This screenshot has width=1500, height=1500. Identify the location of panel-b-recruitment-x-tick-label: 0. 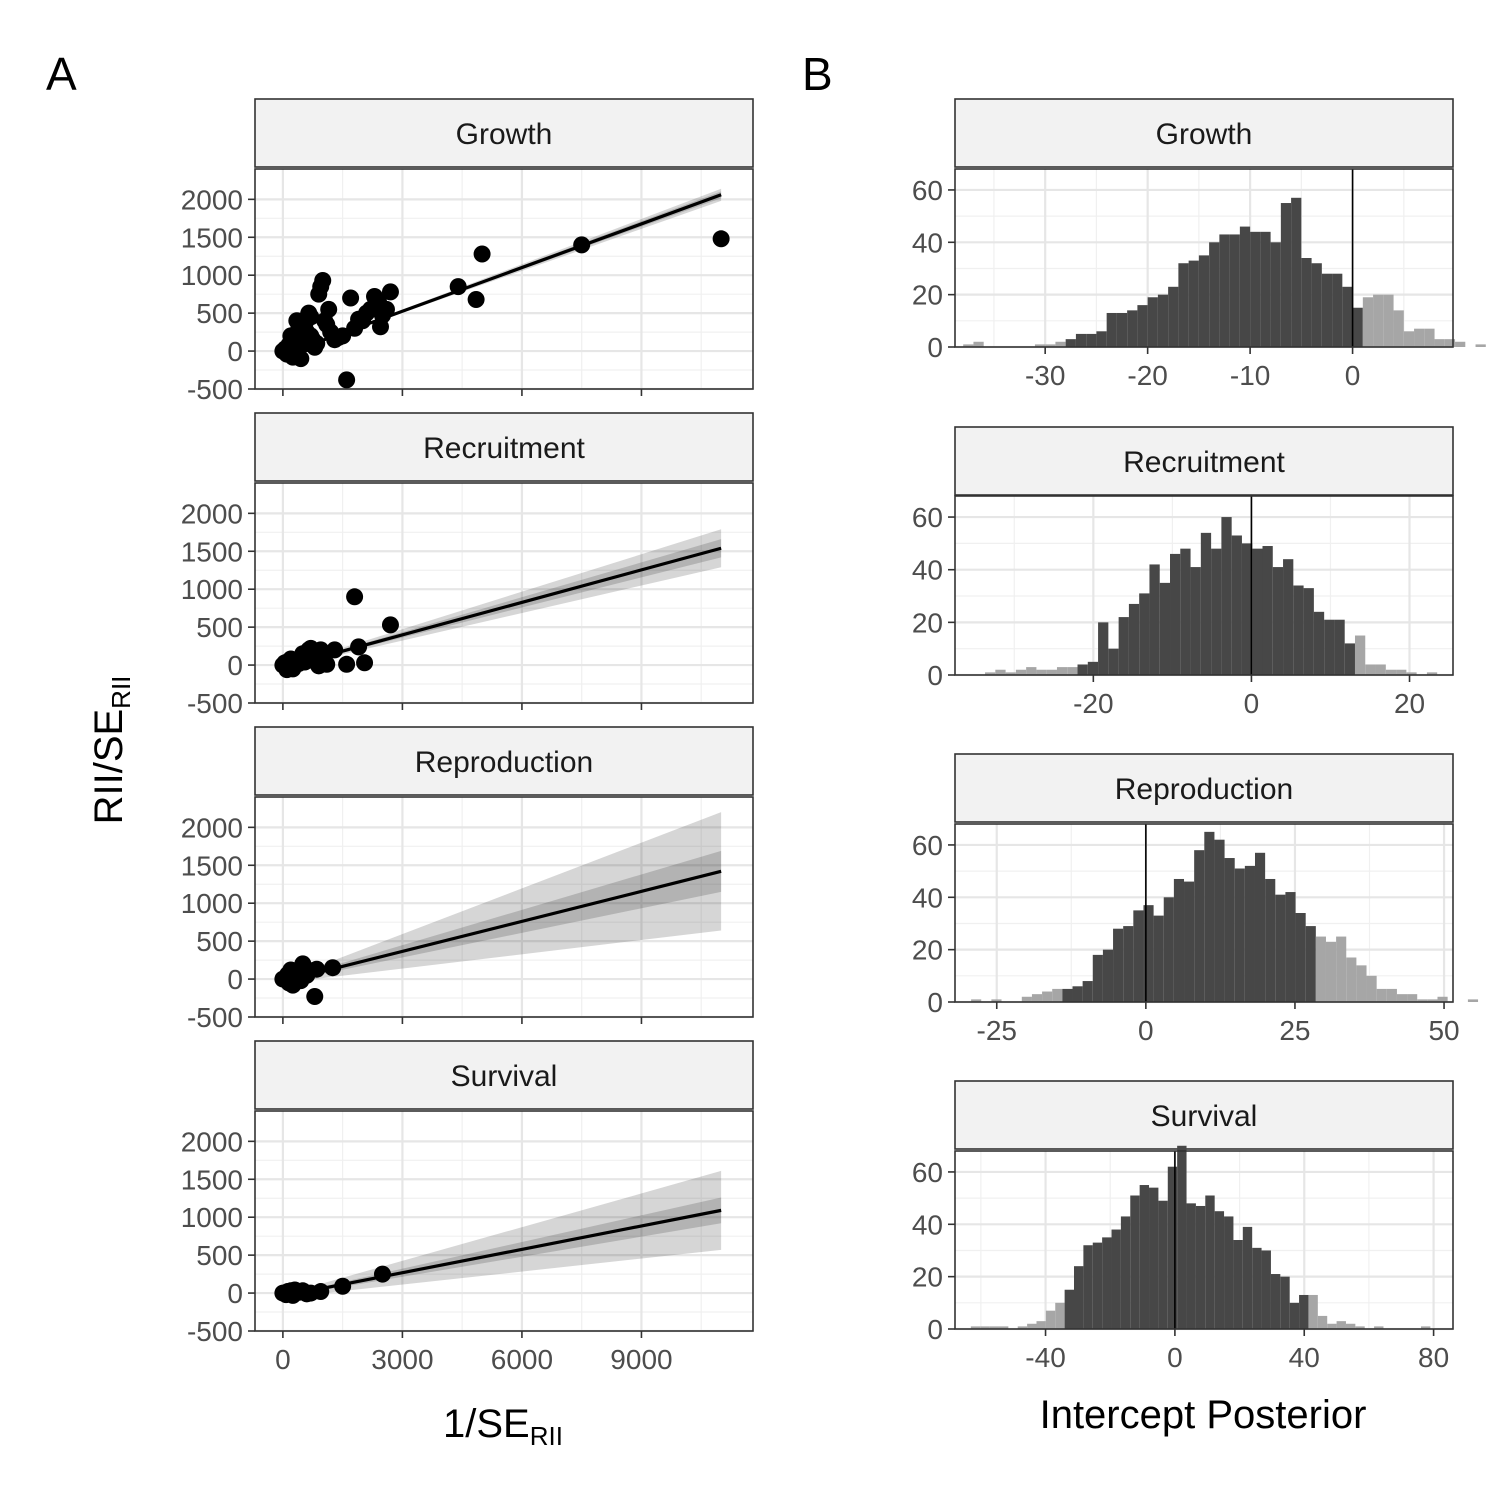
(1252, 703).